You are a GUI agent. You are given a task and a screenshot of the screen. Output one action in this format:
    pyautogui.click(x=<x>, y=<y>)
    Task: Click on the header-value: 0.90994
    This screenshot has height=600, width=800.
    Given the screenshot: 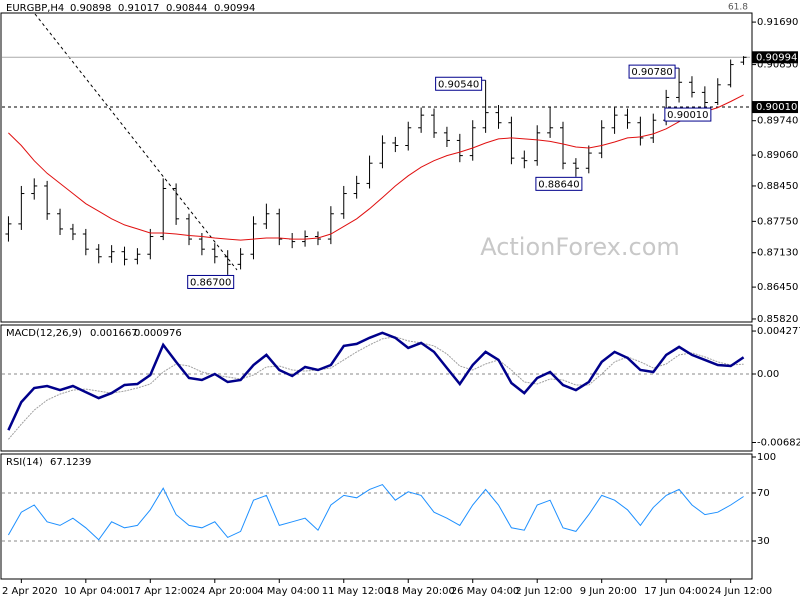 What is the action you would take?
    pyautogui.click(x=234, y=8)
    